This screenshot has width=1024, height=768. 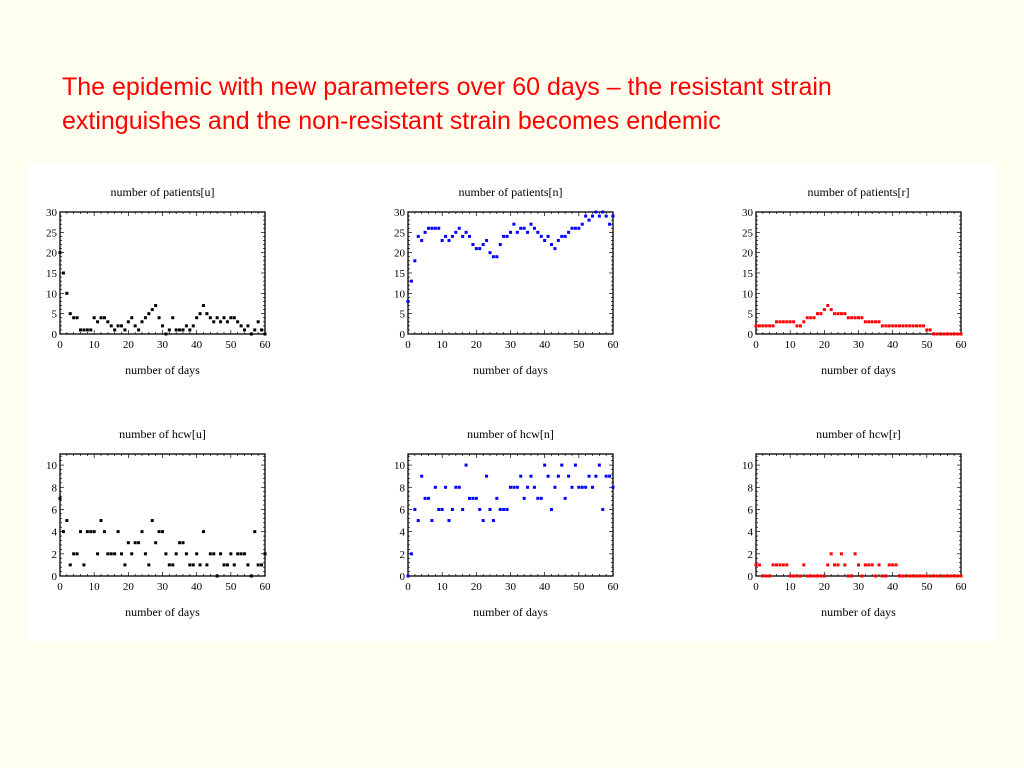 I want to click on x-tick-label: 20, so click(x=477, y=587).